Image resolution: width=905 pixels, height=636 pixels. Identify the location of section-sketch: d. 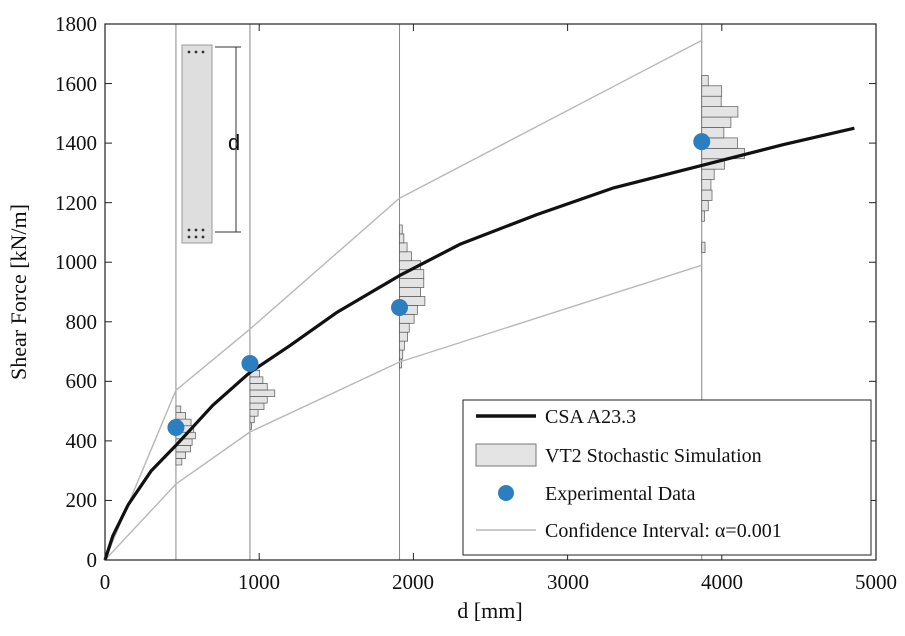
(211, 144).